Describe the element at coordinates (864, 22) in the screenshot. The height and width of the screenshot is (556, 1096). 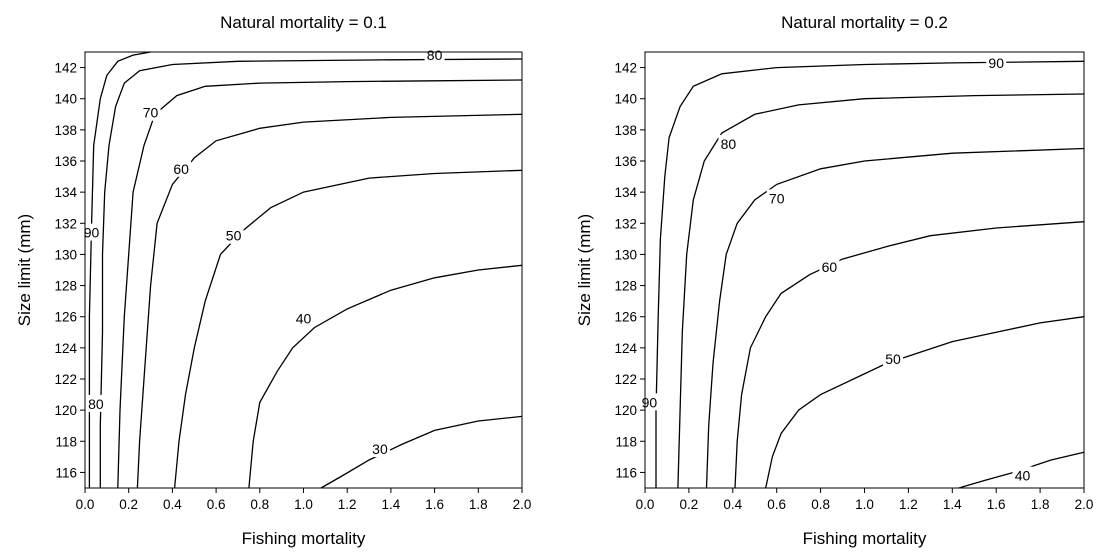
I see `chart-title: Natural mortality = 0.2` at that location.